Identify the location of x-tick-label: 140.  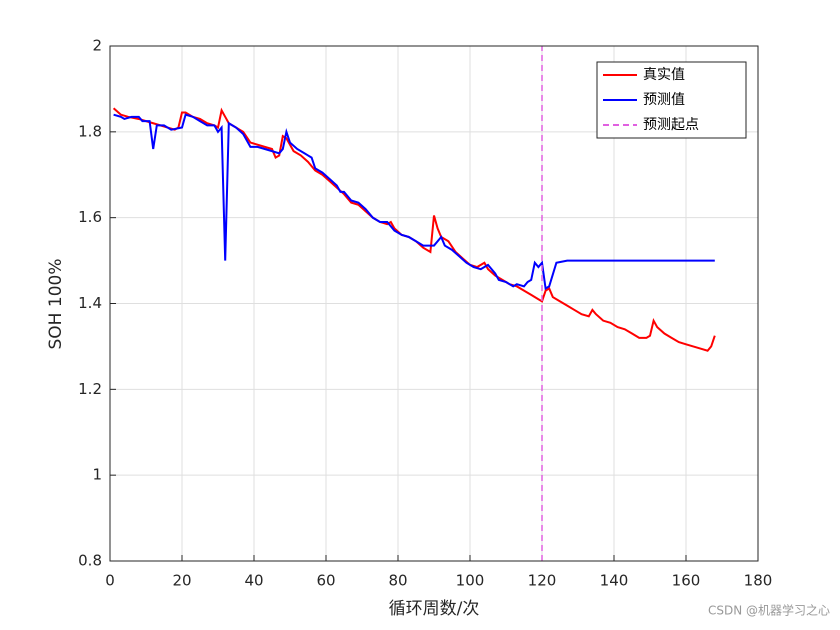
(614, 581).